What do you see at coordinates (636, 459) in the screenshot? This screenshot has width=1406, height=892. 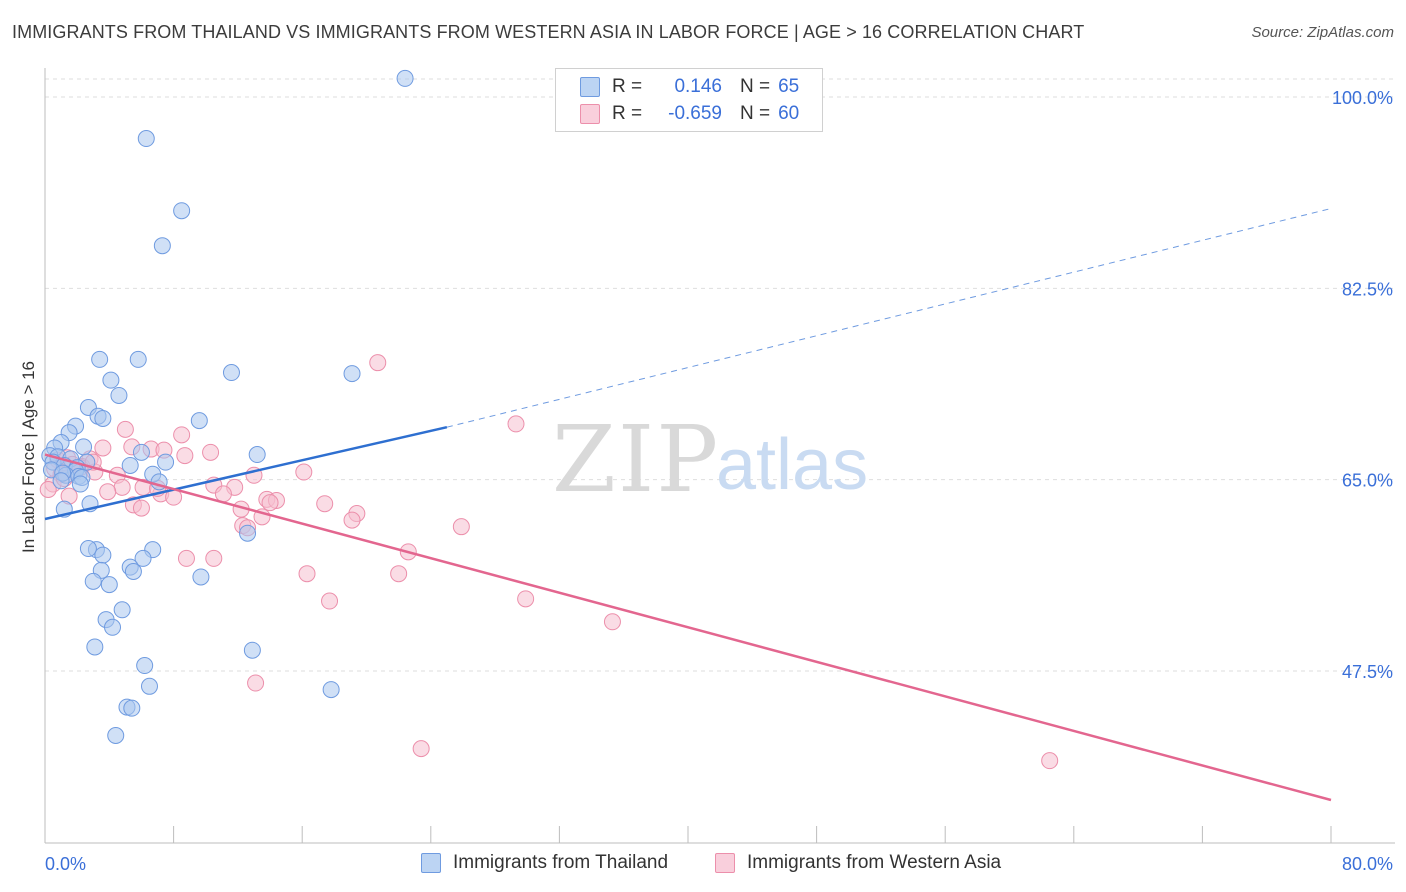 I see `watermark-zip: ZIP` at bounding box center [636, 459].